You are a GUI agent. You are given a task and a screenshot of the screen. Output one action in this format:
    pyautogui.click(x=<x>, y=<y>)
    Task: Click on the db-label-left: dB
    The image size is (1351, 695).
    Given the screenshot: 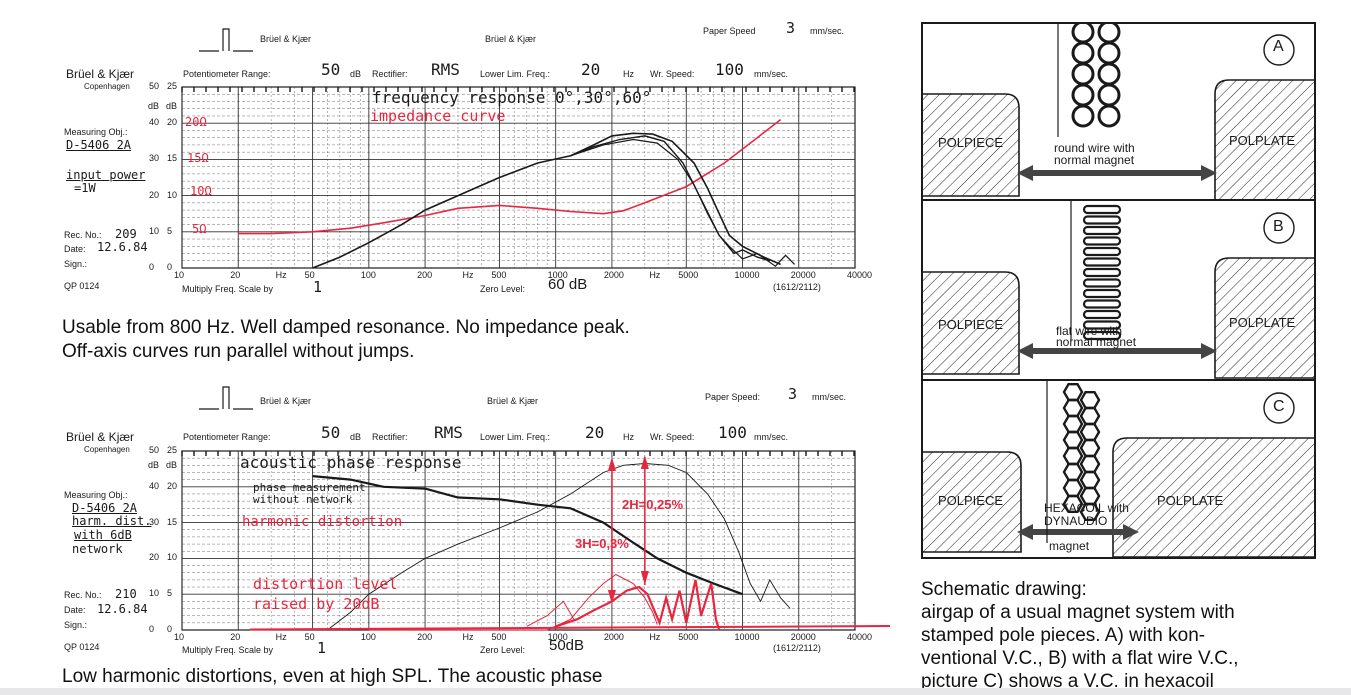 What is the action you would take?
    pyautogui.click(x=154, y=465)
    